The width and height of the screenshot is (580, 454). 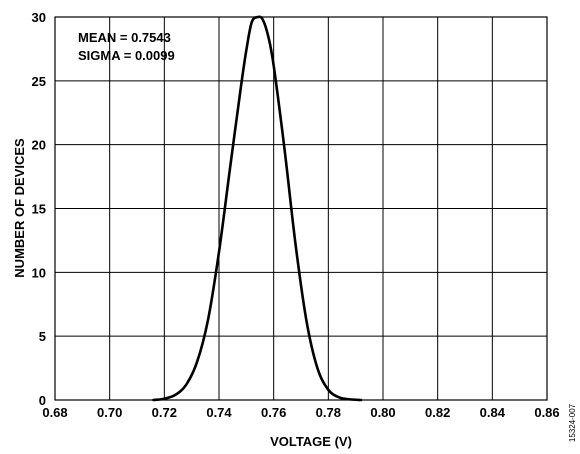 I want to click on y-tick-label: 0, so click(x=42, y=400).